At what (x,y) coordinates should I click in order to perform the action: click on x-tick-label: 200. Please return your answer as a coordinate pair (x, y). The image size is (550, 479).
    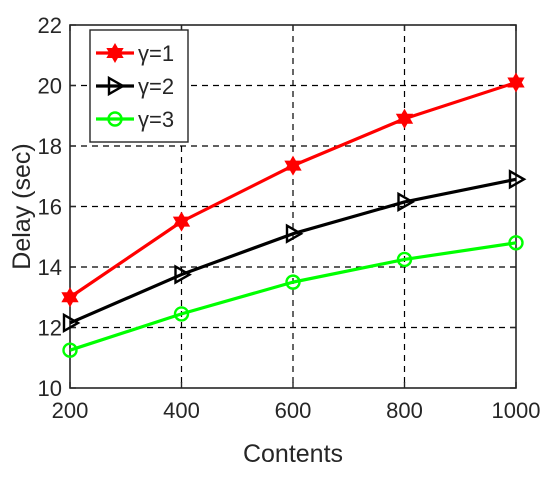
    Looking at the image, I should click on (70, 410).